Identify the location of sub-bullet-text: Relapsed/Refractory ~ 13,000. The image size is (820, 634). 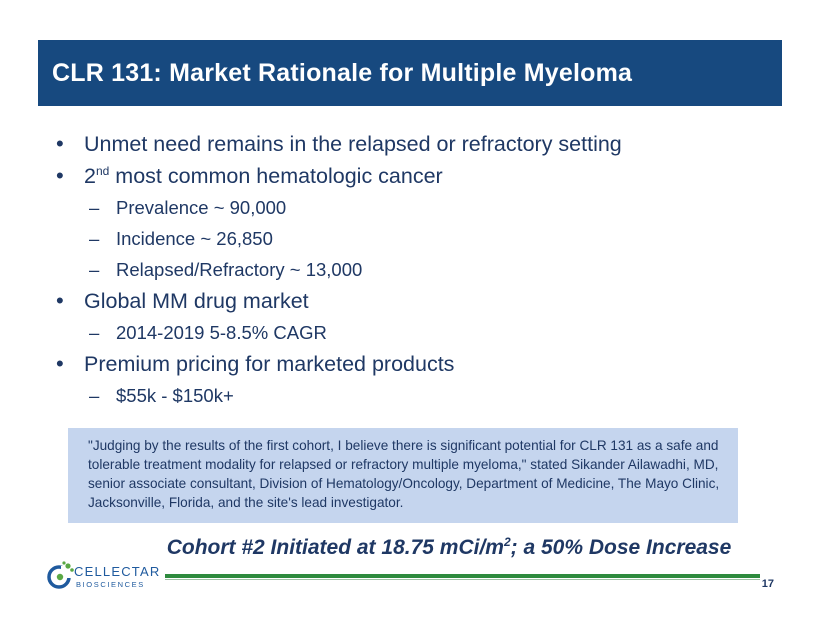
(239, 269).